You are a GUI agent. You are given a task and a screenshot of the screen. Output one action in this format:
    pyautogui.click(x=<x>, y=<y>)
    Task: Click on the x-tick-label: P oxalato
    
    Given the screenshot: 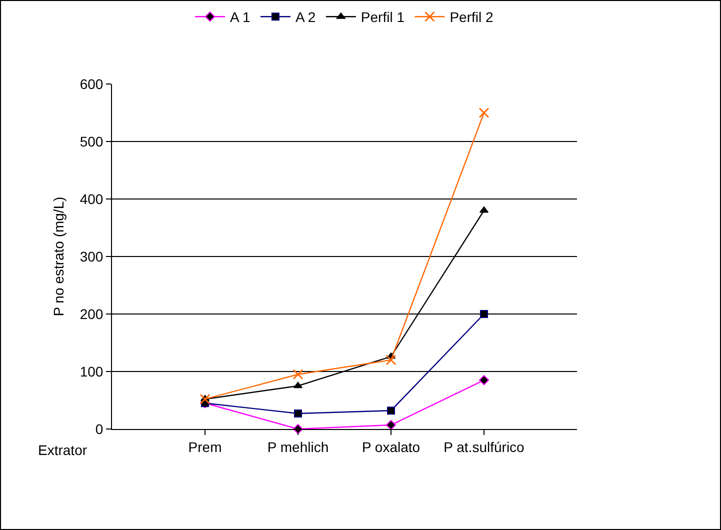 What is the action you would take?
    pyautogui.click(x=391, y=446)
    